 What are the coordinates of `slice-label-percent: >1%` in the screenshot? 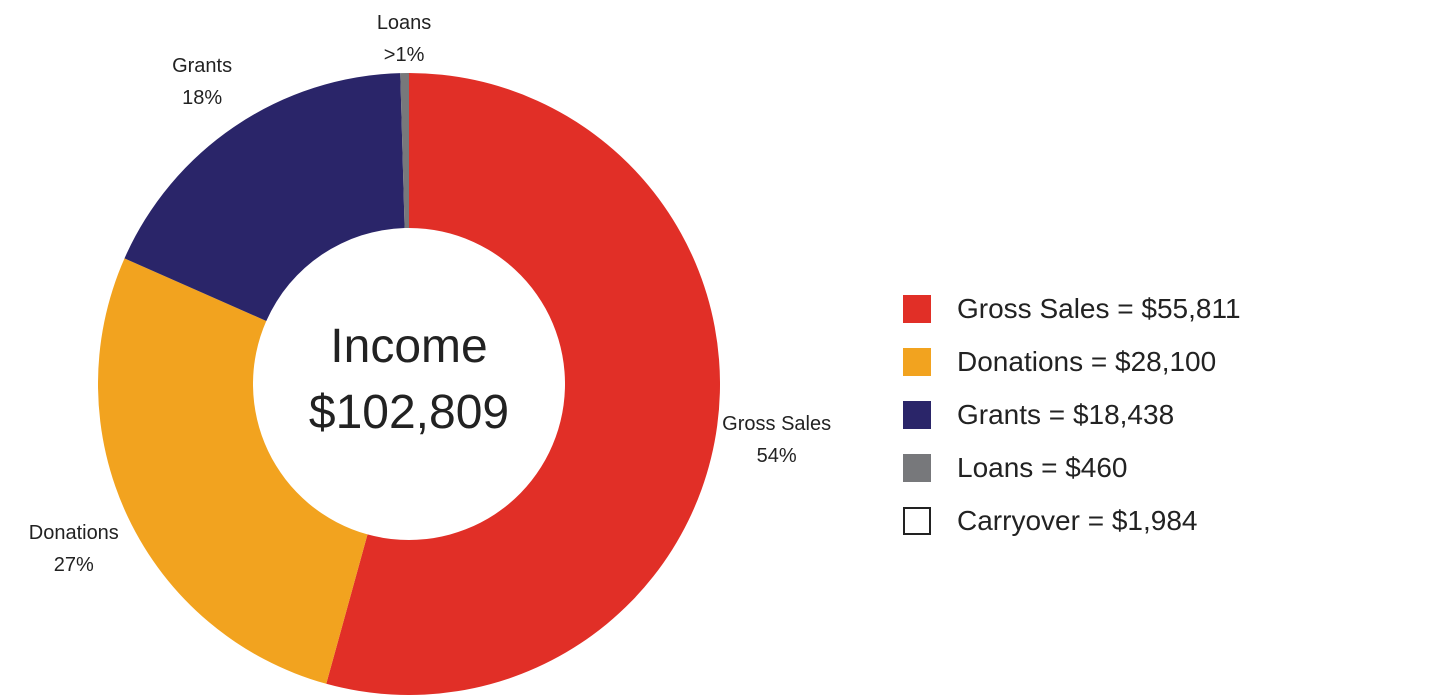 It's located at (404, 55).